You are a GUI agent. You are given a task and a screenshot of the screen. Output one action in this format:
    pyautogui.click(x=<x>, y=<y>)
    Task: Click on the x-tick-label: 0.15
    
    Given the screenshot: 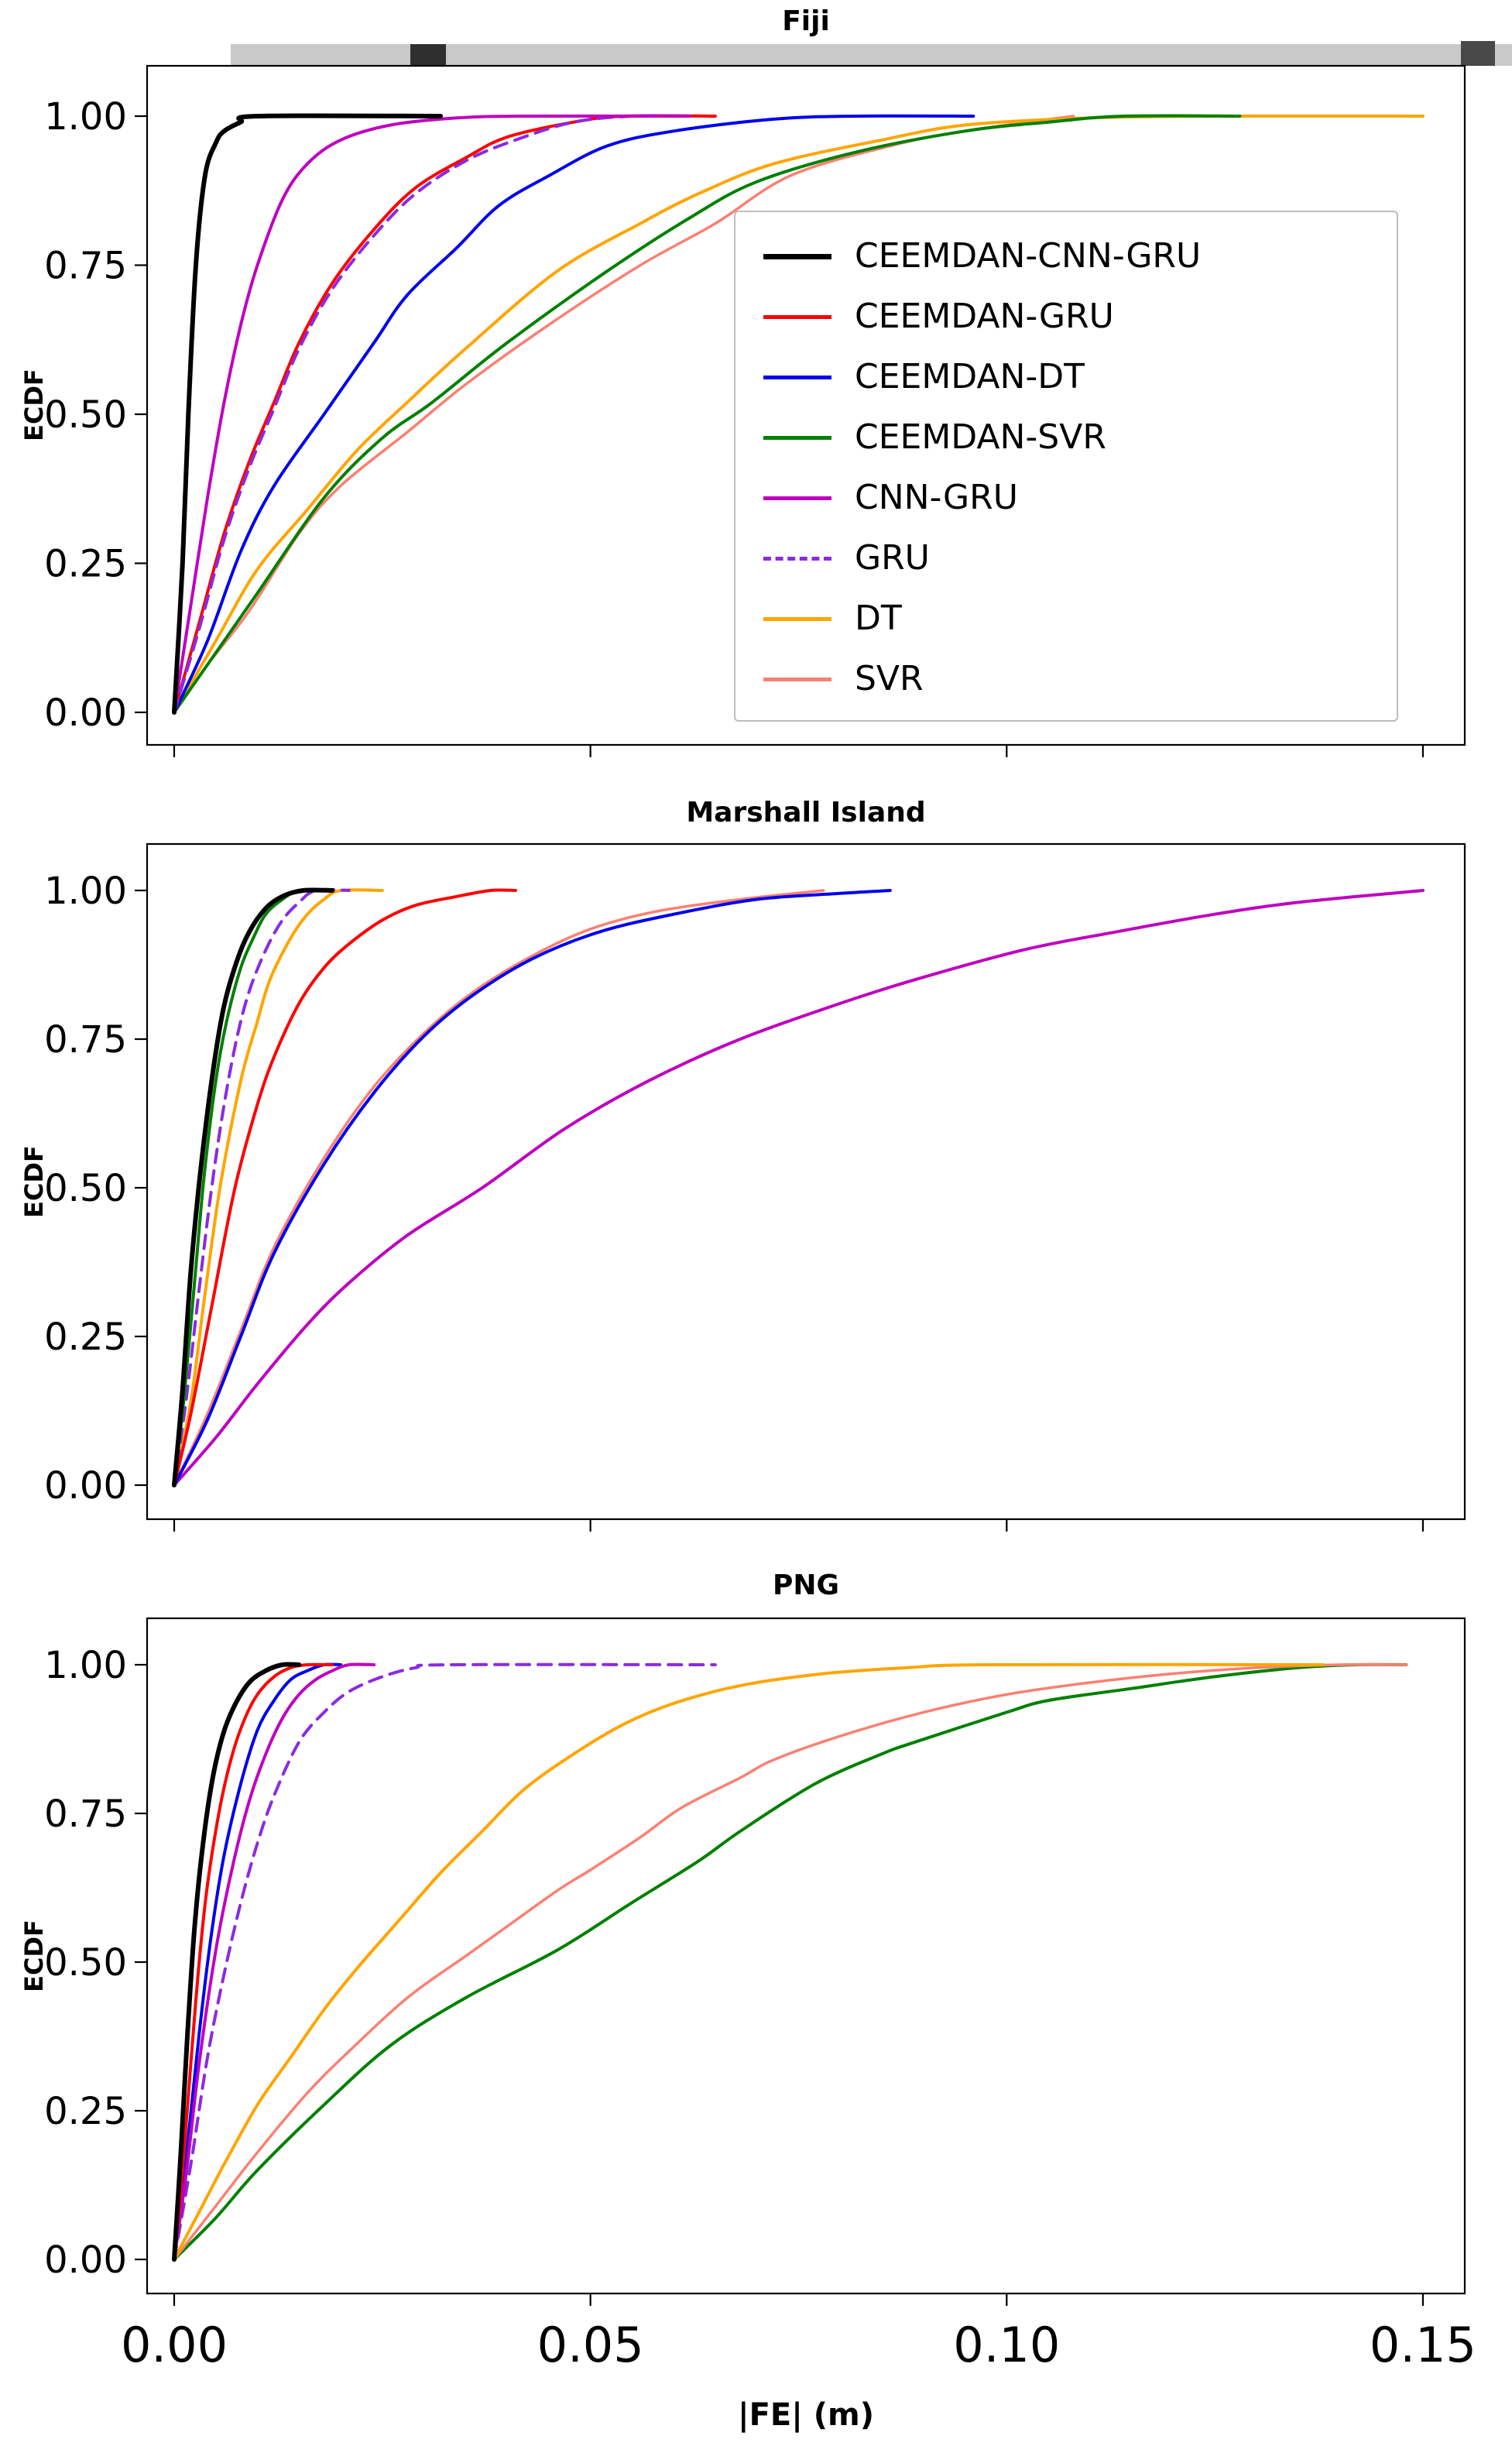 What is the action you would take?
    pyautogui.click(x=1423, y=2345)
    